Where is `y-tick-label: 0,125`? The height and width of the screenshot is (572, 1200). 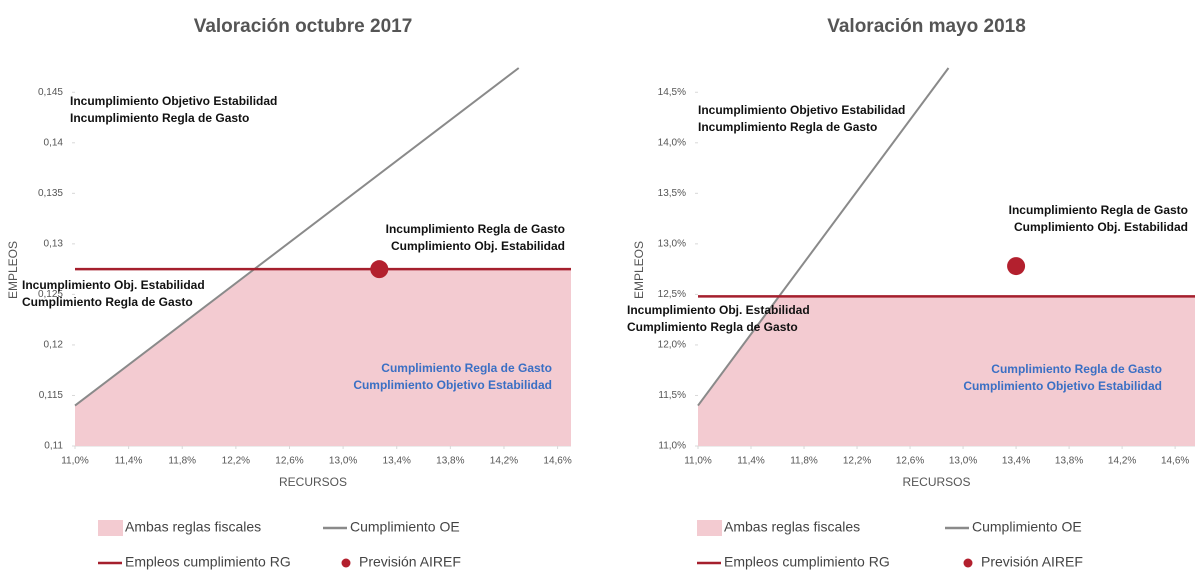
y-tick-label: 0,125 is located at coordinates (50, 294).